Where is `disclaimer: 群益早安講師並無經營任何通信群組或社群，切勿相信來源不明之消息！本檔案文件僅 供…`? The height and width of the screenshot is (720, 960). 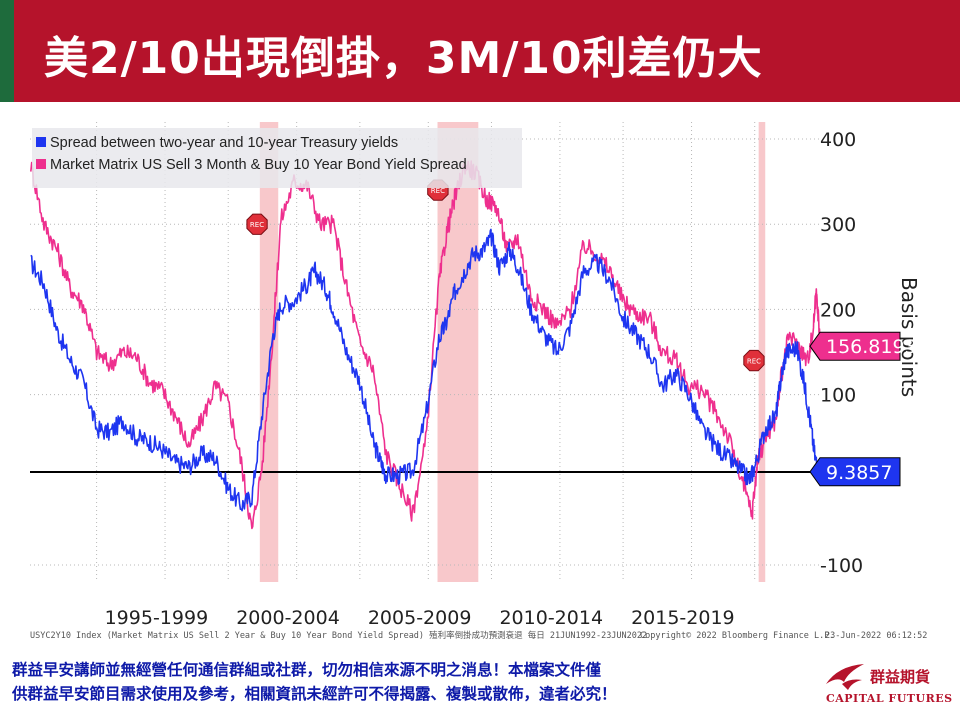 disclaimer: 群益早安講師並無經營任何通信群組或社群，切勿相信來源不明之消息！本檔案文件僅 供… is located at coordinates (412, 682).